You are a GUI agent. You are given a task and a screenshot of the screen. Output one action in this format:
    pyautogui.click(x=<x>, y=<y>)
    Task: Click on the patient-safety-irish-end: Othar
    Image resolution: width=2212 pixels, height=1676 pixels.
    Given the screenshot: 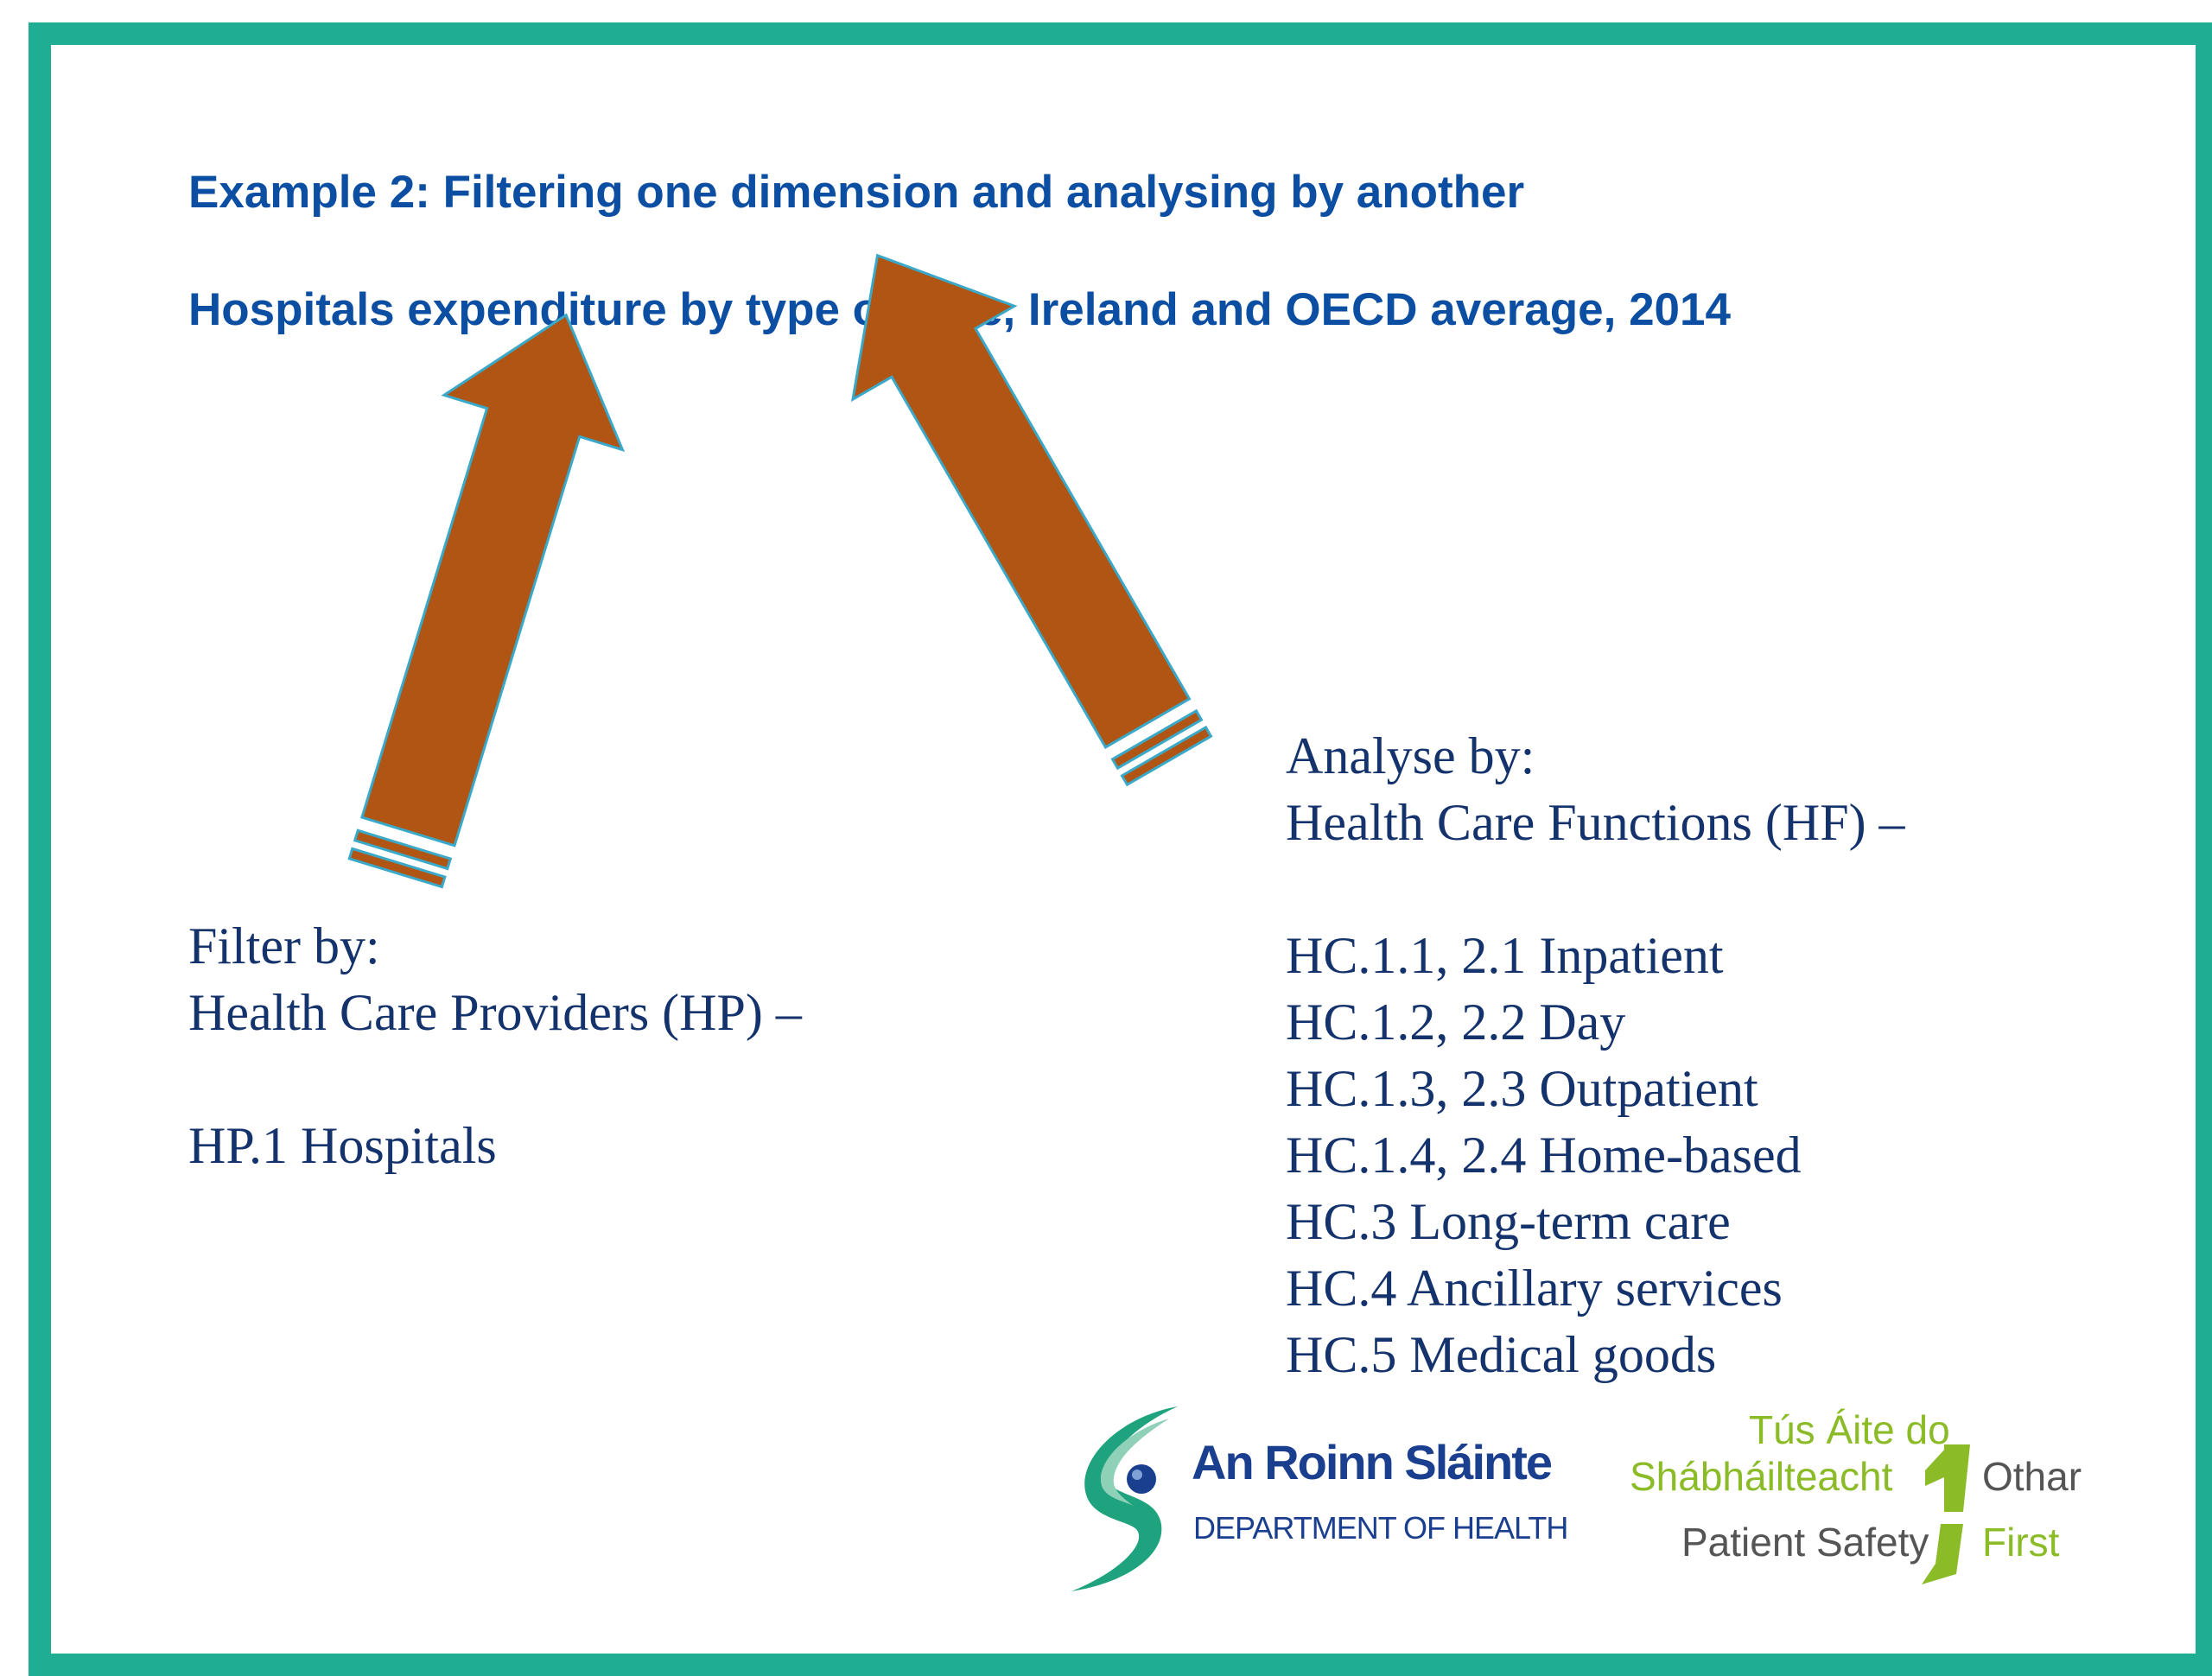 What is the action you would take?
    pyautogui.click(x=2032, y=1476)
    